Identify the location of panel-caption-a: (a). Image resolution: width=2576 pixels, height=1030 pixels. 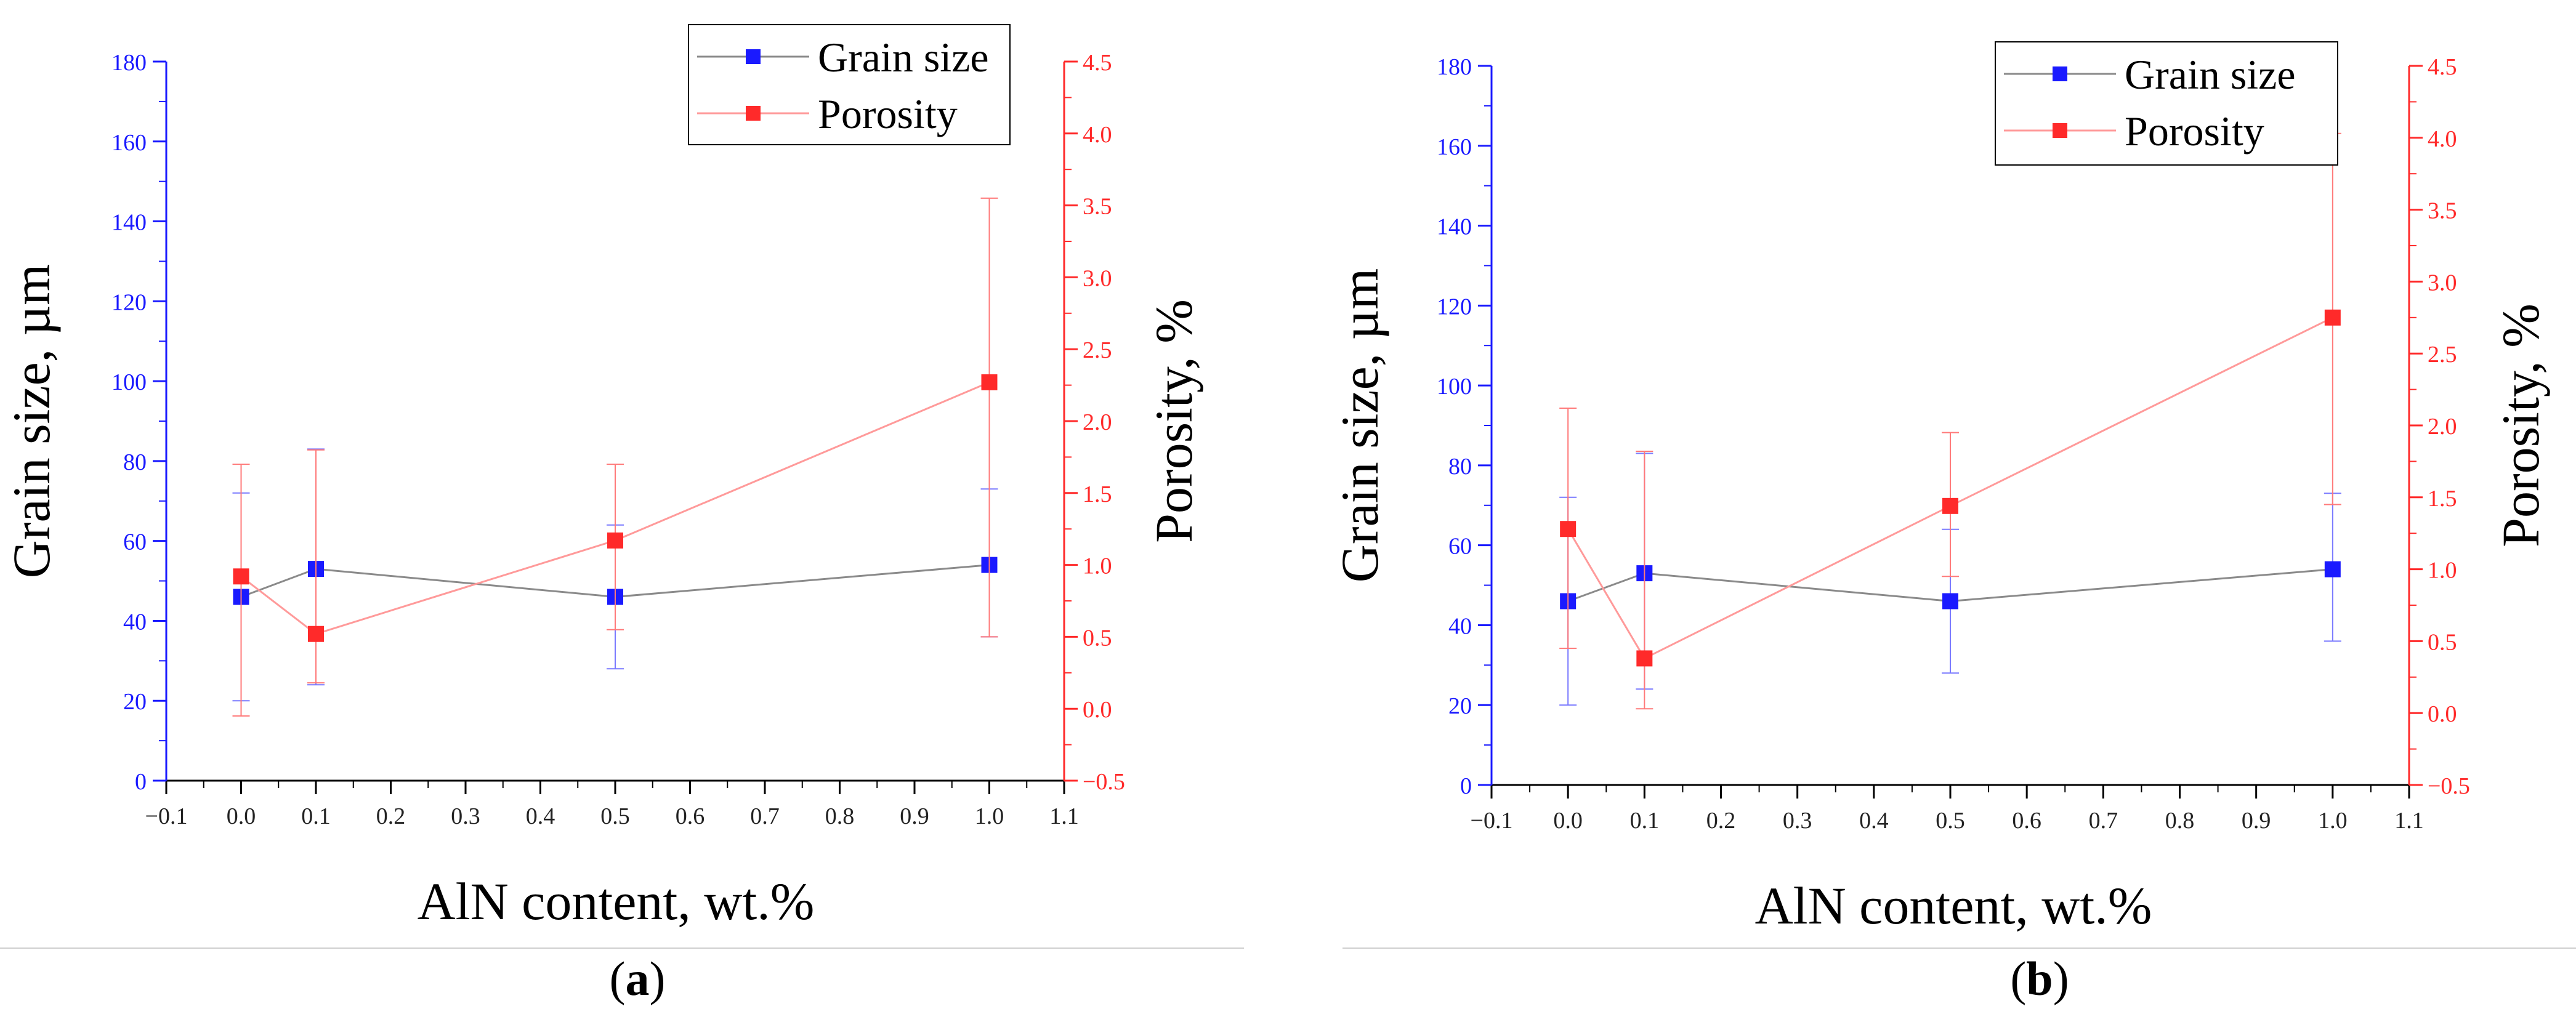
(637, 979).